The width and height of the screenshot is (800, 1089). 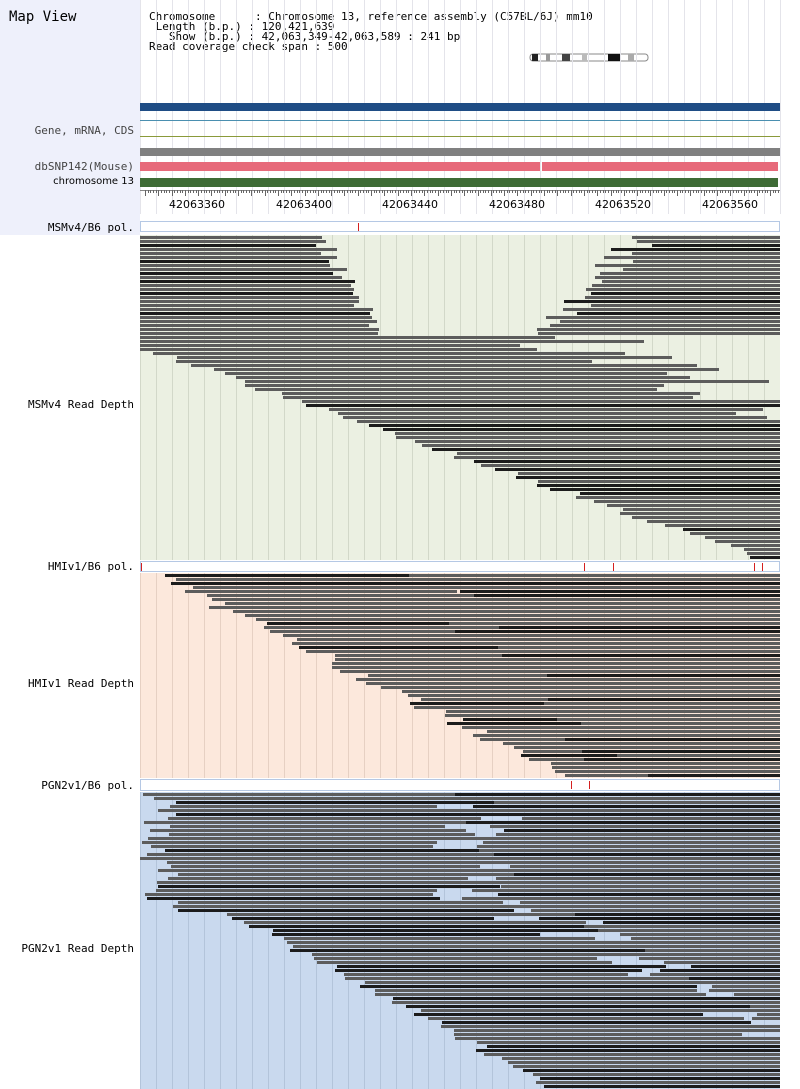 What do you see at coordinates (460, 785) in the screenshot?
I see `pgn2v1-pol-track` at bounding box center [460, 785].